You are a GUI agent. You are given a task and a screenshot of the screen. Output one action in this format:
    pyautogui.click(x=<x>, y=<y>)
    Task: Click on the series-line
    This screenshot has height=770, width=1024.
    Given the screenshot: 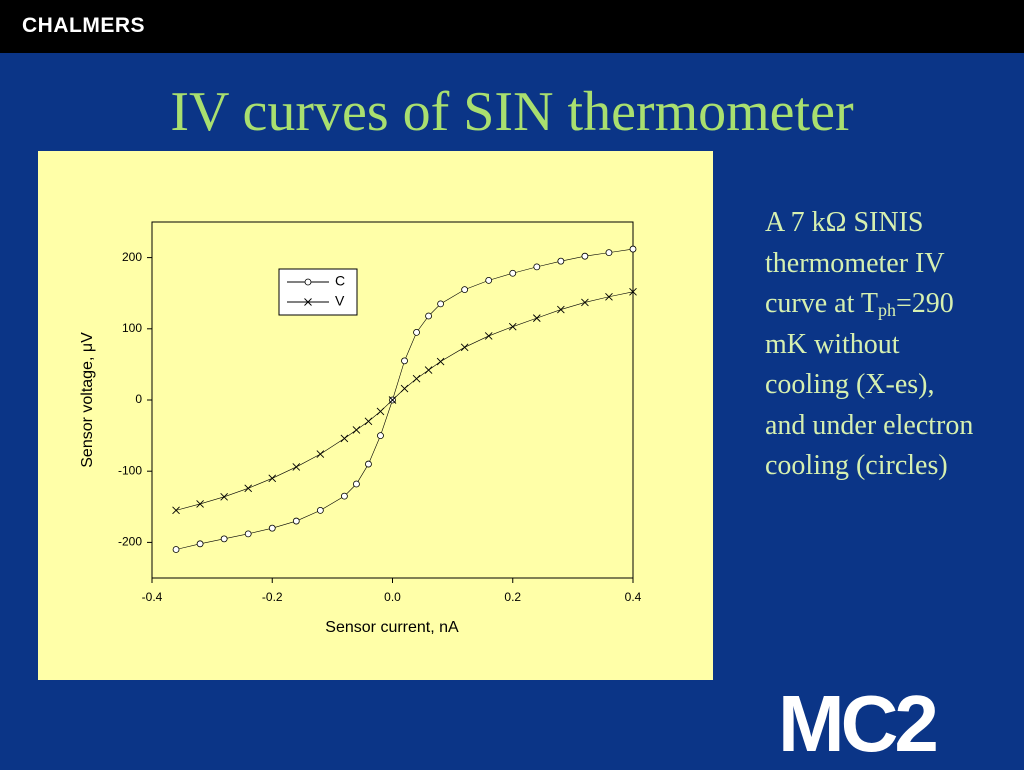 What is the action you would take?
    pyautogui.click(x=404, y=401)
    